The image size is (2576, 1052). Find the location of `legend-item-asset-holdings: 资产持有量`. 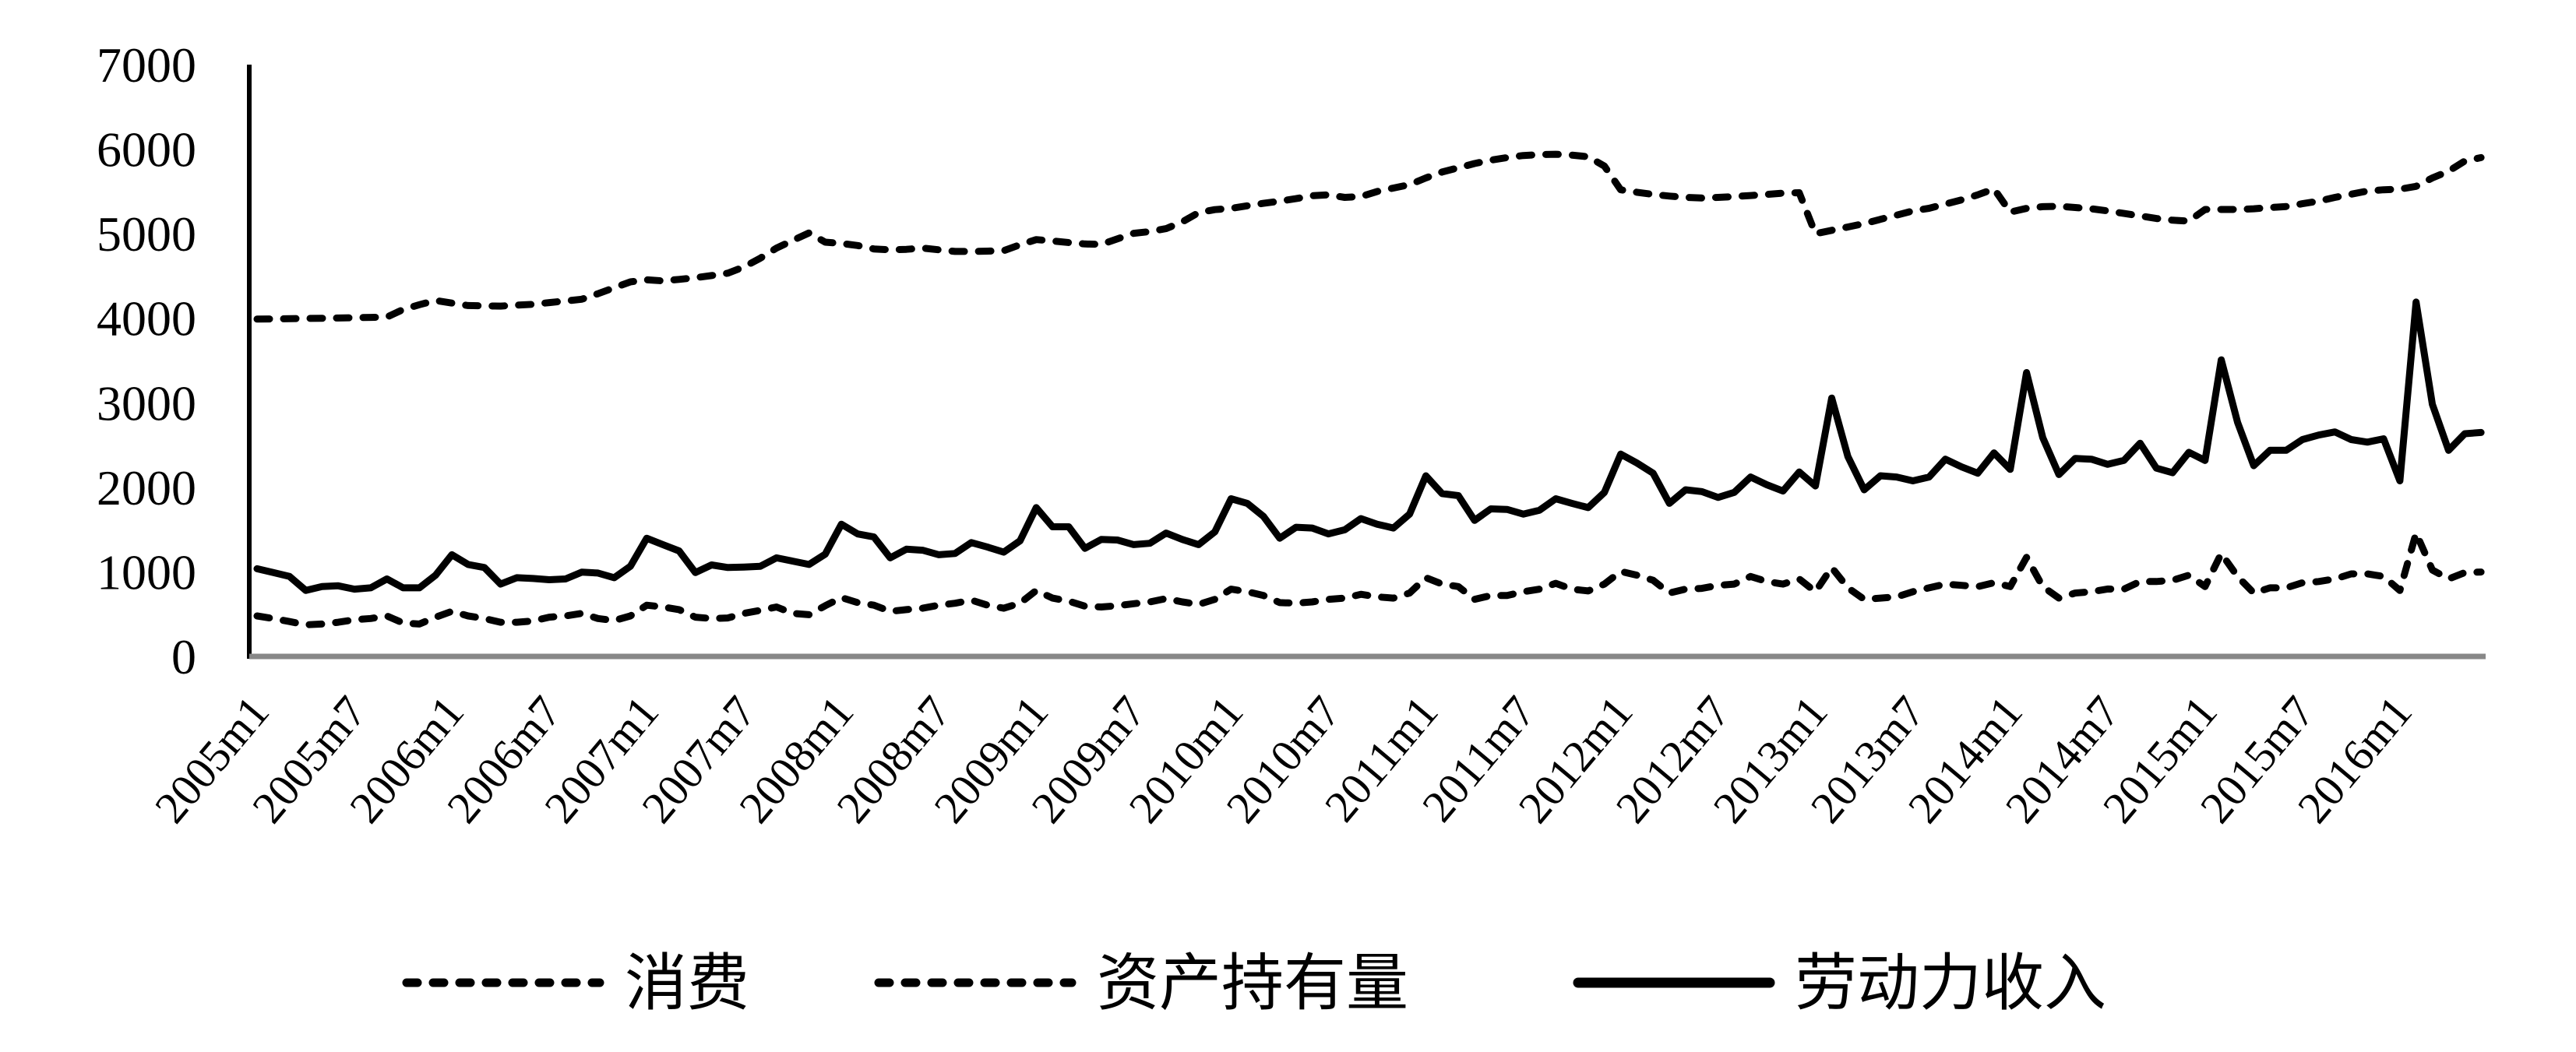

legend-item-asset-holdings: 资产持有量 is located at coordinates (1141, 983).